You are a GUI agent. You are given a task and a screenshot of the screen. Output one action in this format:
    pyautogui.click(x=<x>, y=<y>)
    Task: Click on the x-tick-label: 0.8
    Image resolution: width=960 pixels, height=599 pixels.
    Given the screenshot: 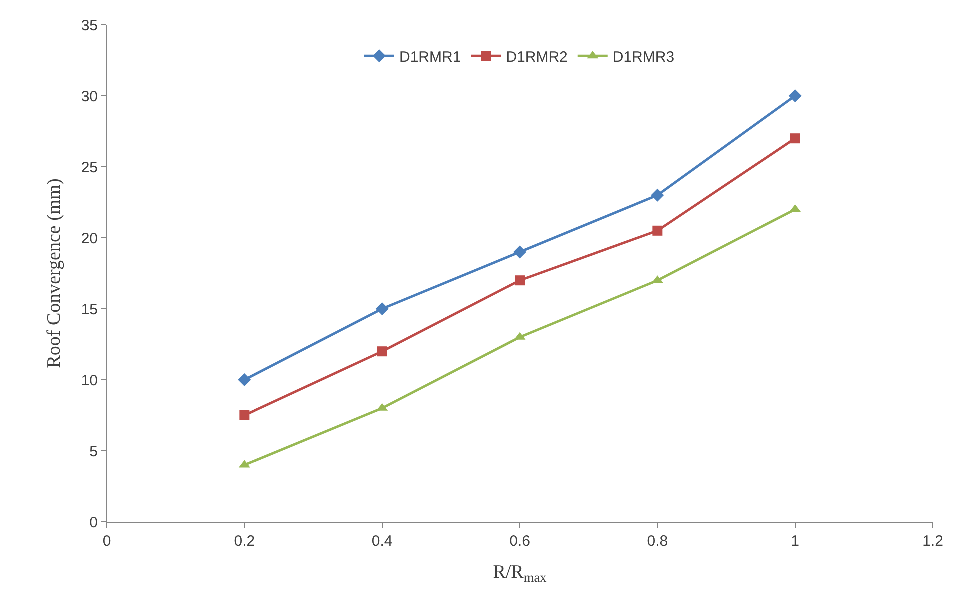 What is the action you would take?
    pyautogui.click(x=657, y=541)
    